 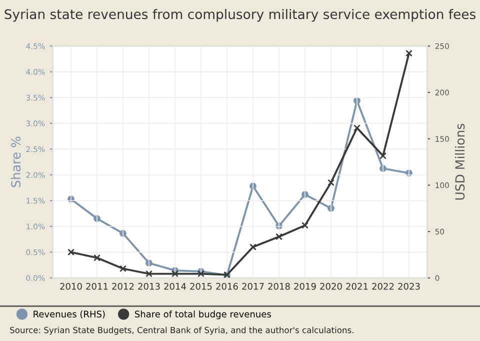 What do you see at coordinates (202, 315) in the screenshot?
I see `legend-label: Share of total budge revenues` at bounding box center [202, 315].